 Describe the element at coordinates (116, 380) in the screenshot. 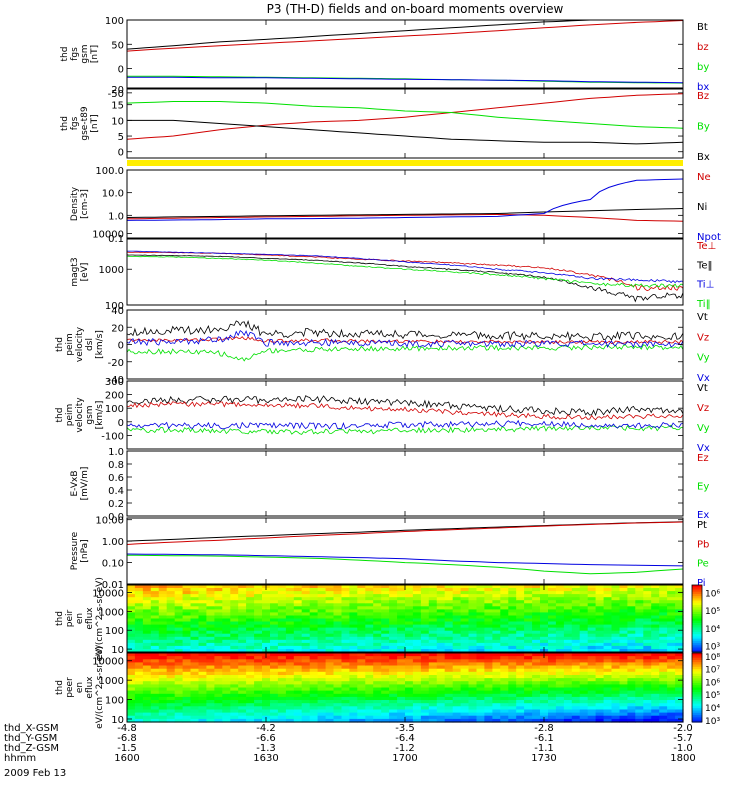

I see `y-tick-label: -40` at that location.